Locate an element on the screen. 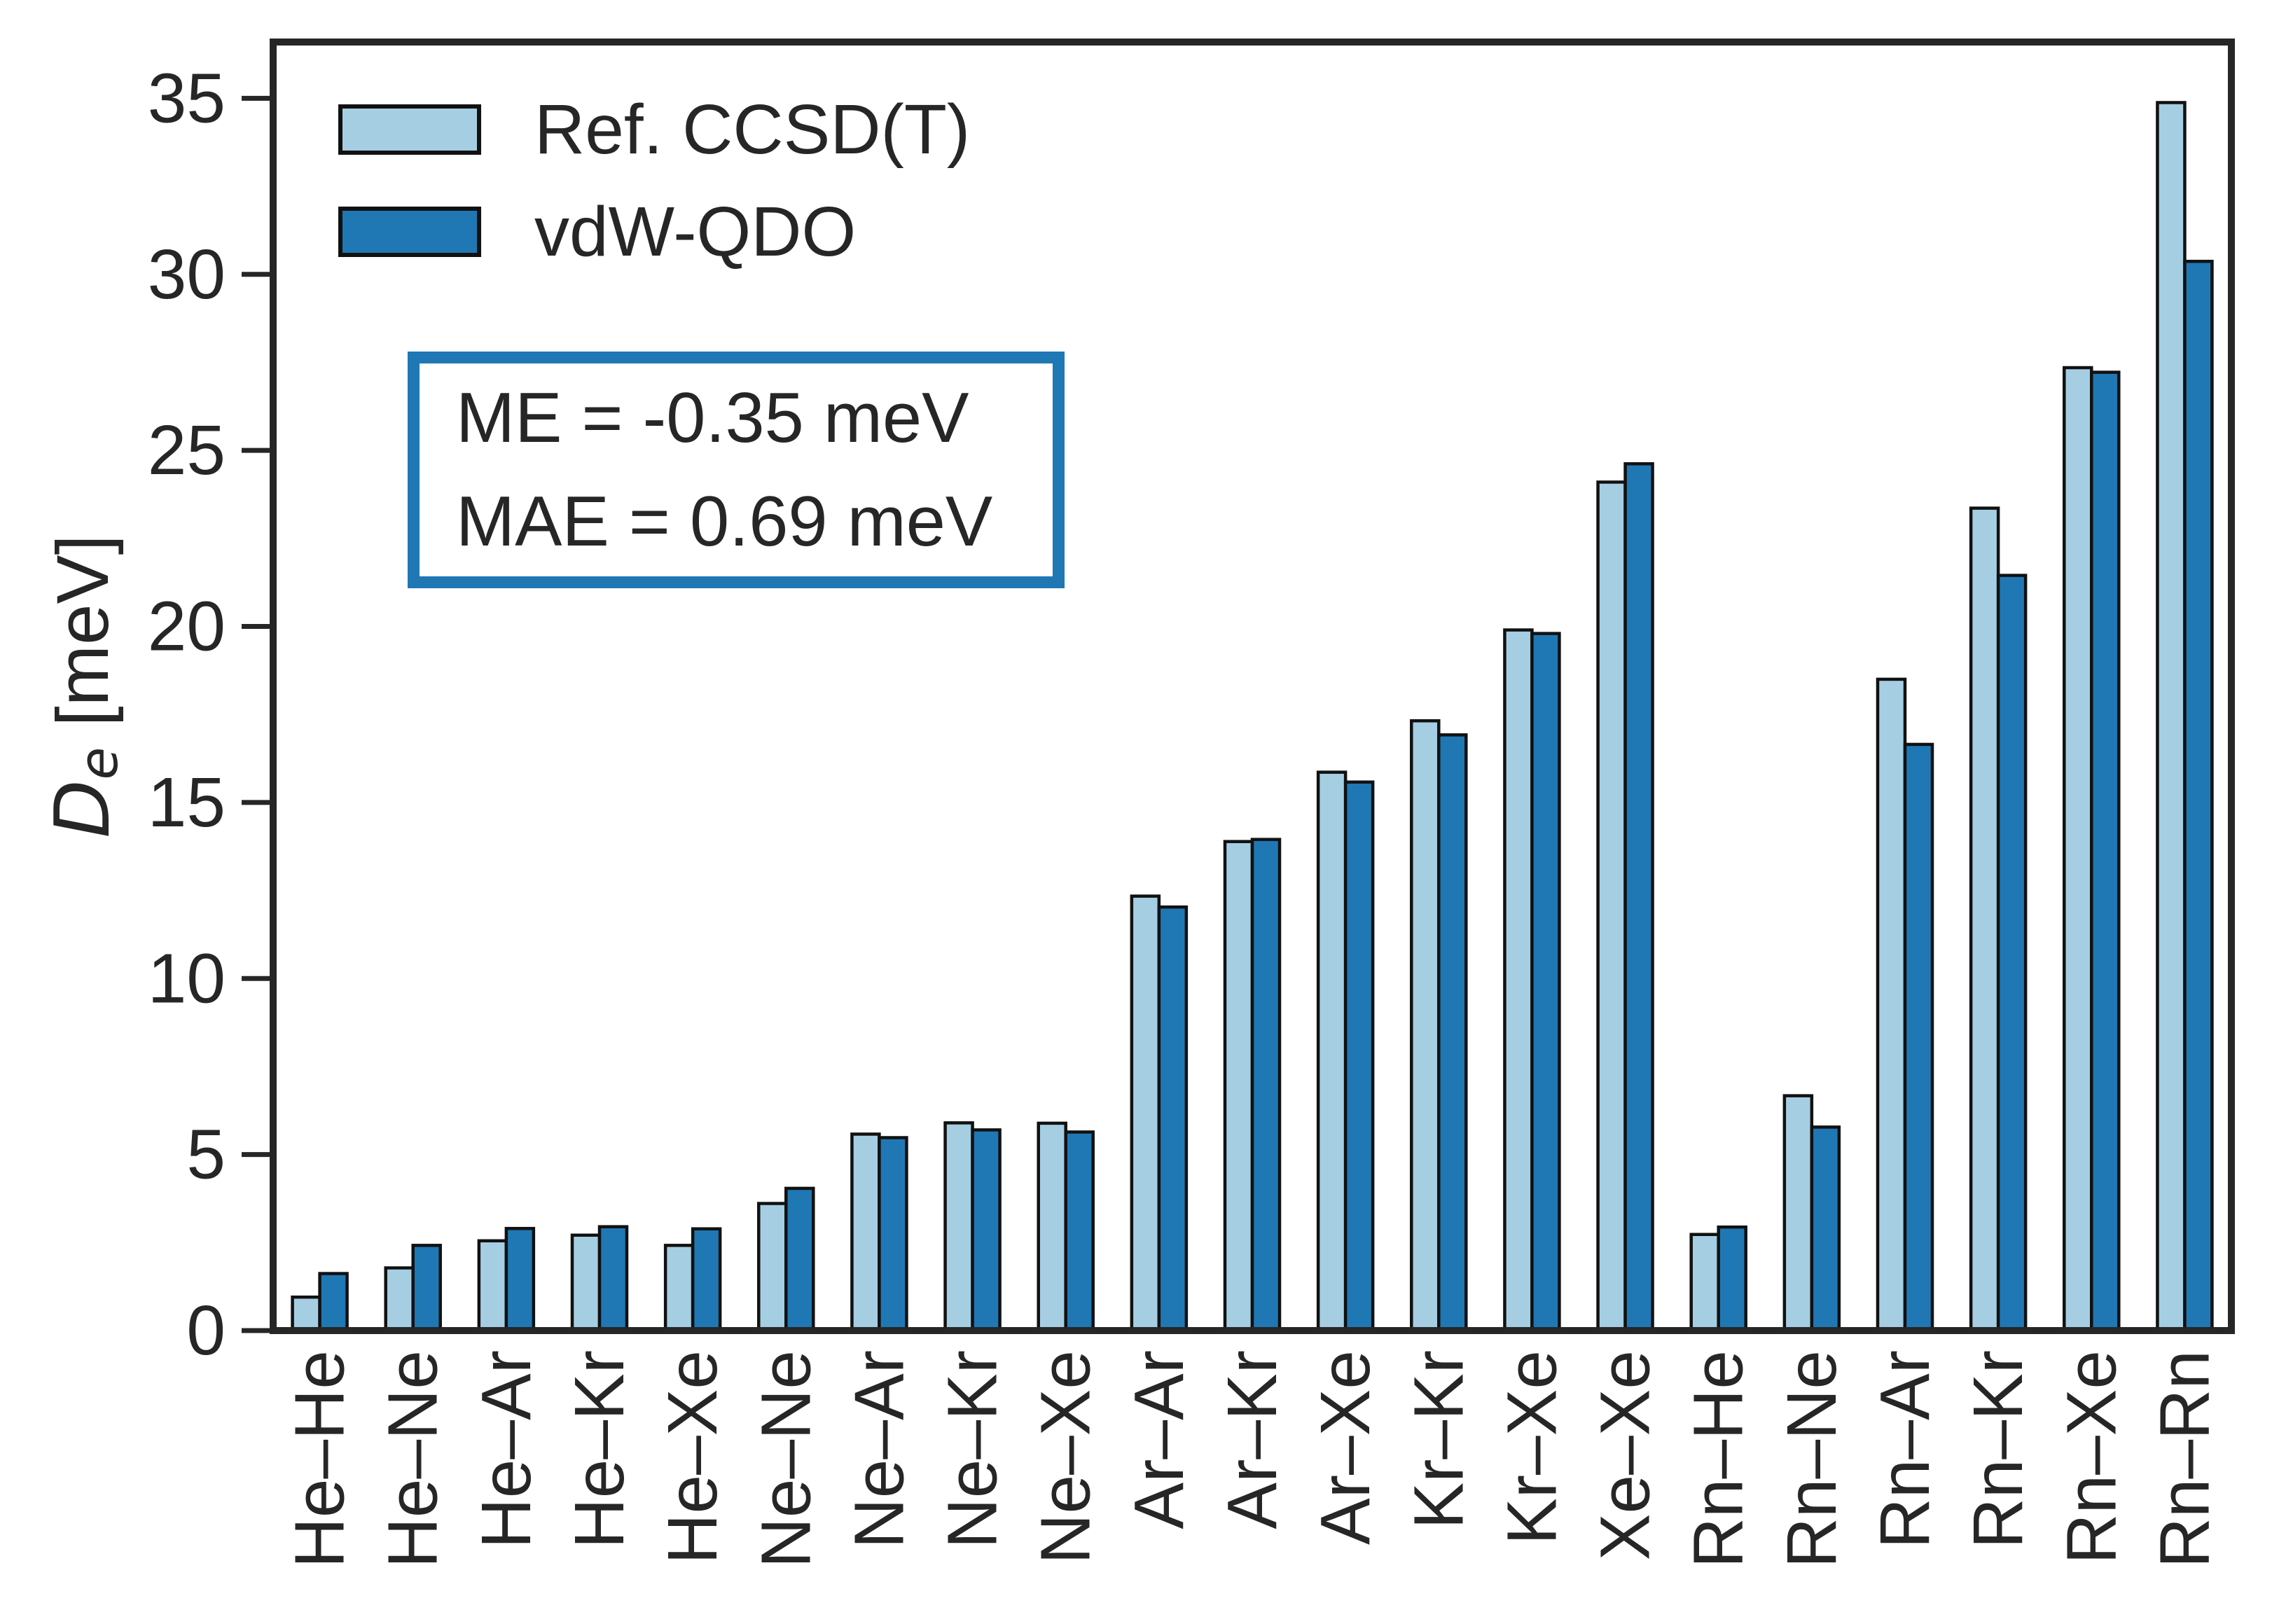 The width and height of the screenshot is (2272, 1624). bar-ref-ccsdt-Rn–Kr is located at coordinates (1984, 919).